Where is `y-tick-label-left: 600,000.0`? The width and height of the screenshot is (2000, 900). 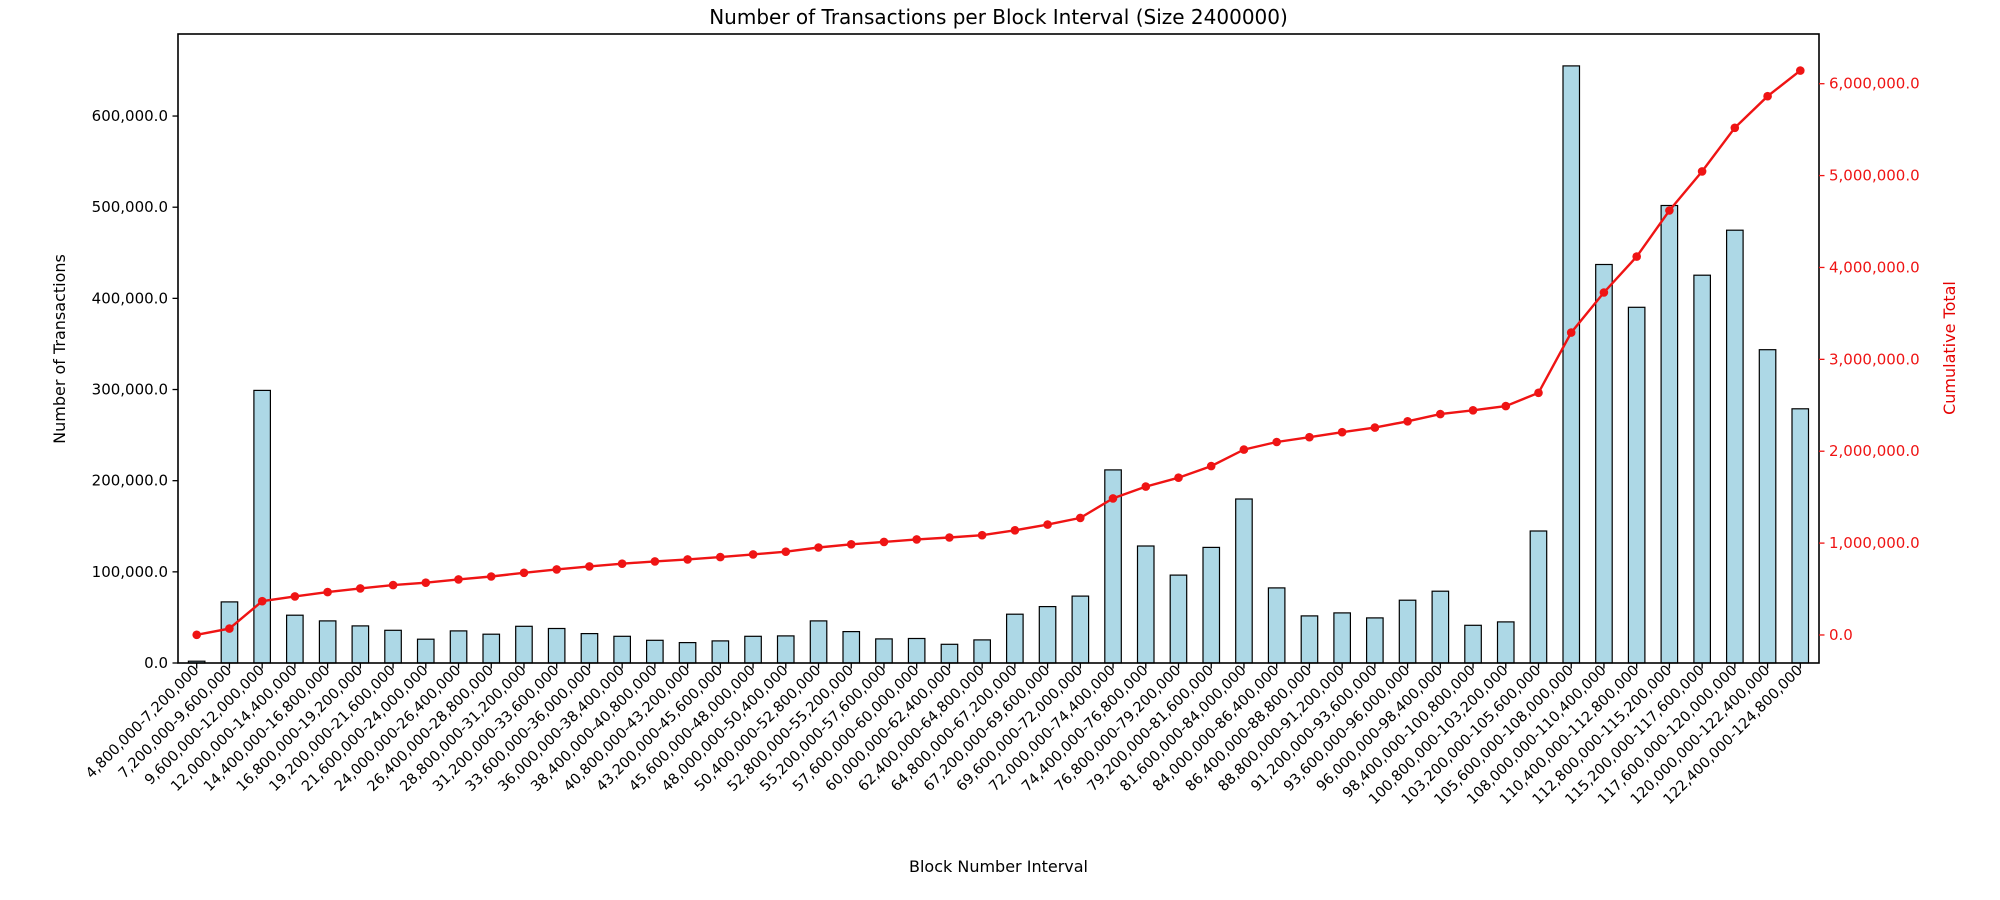 y-tick-label-left: 600,000.0 is located at coordinates (130, 116).